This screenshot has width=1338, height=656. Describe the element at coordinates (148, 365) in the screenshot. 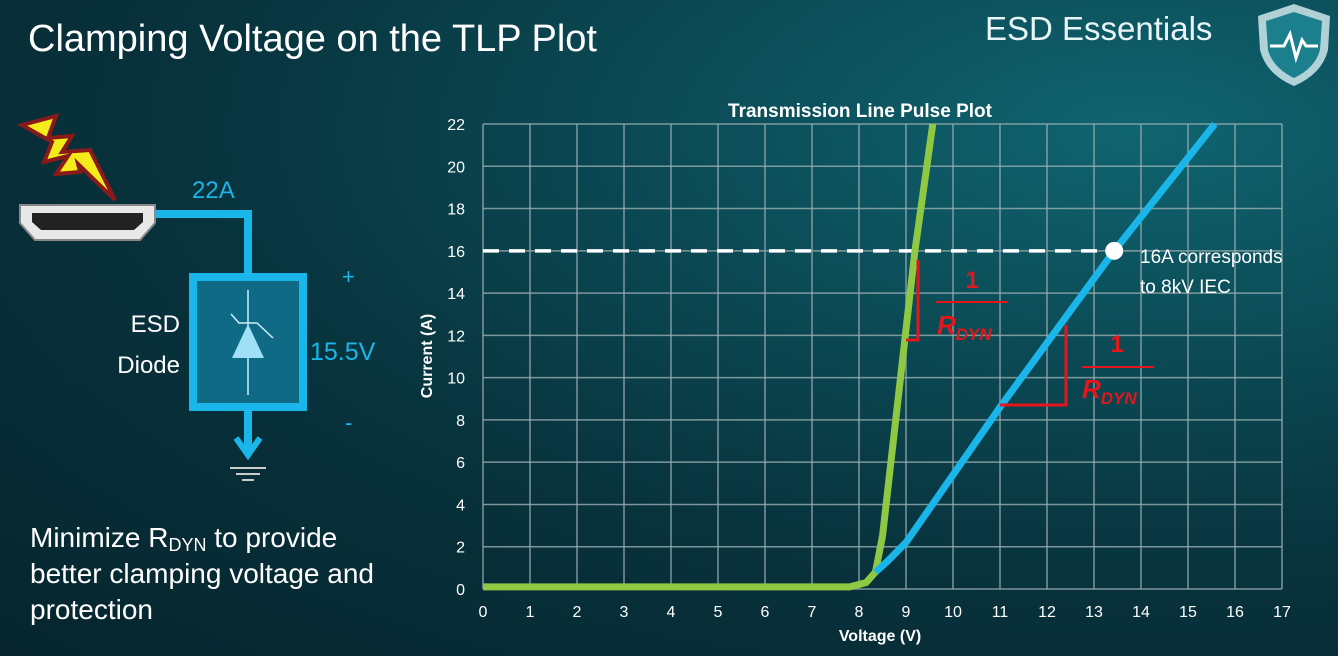

I see `device-label: Diode` at that location.